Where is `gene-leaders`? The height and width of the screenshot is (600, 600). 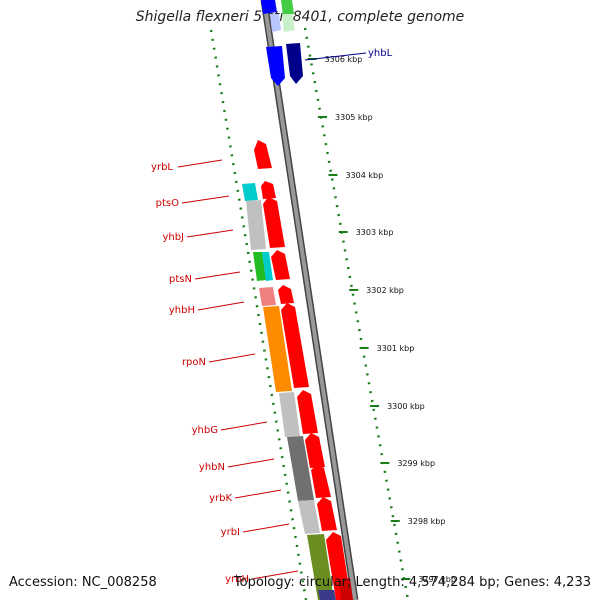
gene-leaders is located at coordinates (238, 369).